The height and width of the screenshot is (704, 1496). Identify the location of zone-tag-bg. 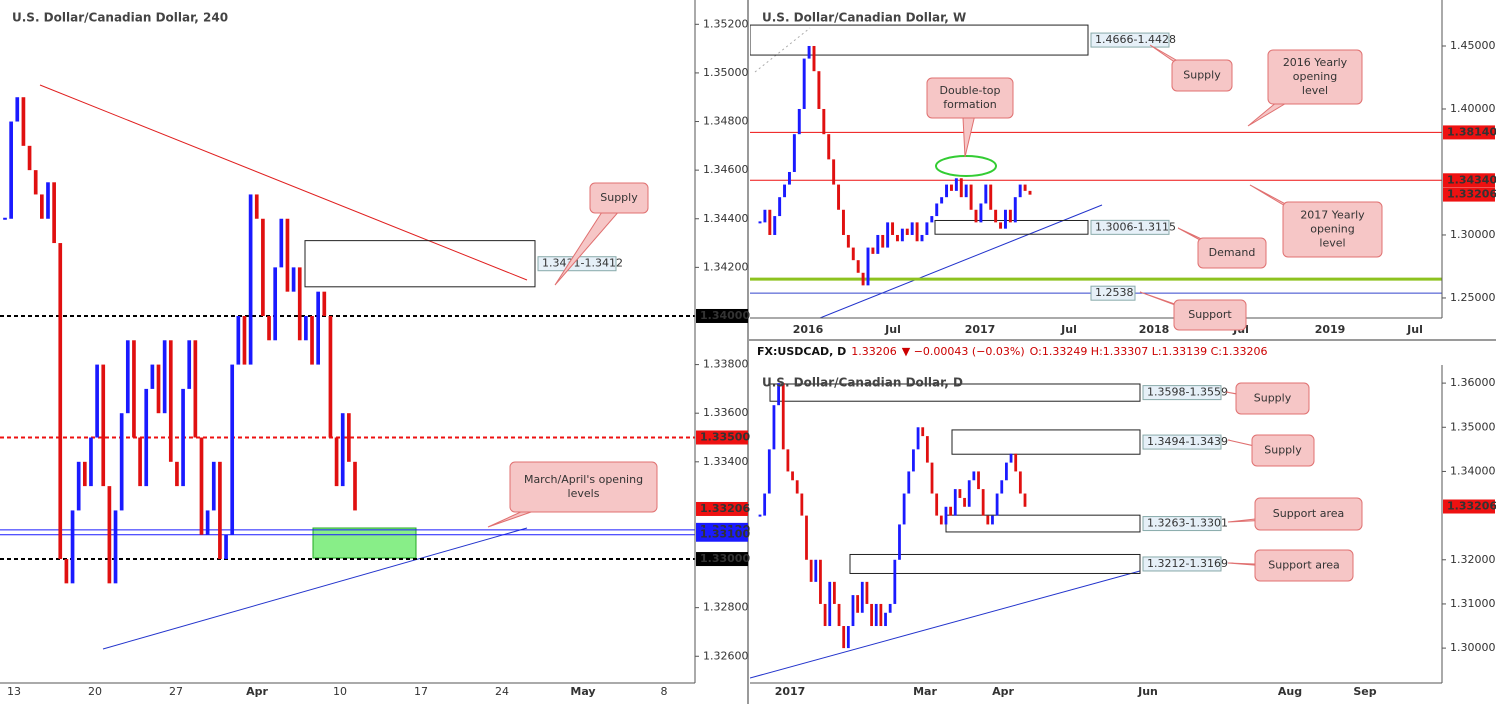
(1130, 40).